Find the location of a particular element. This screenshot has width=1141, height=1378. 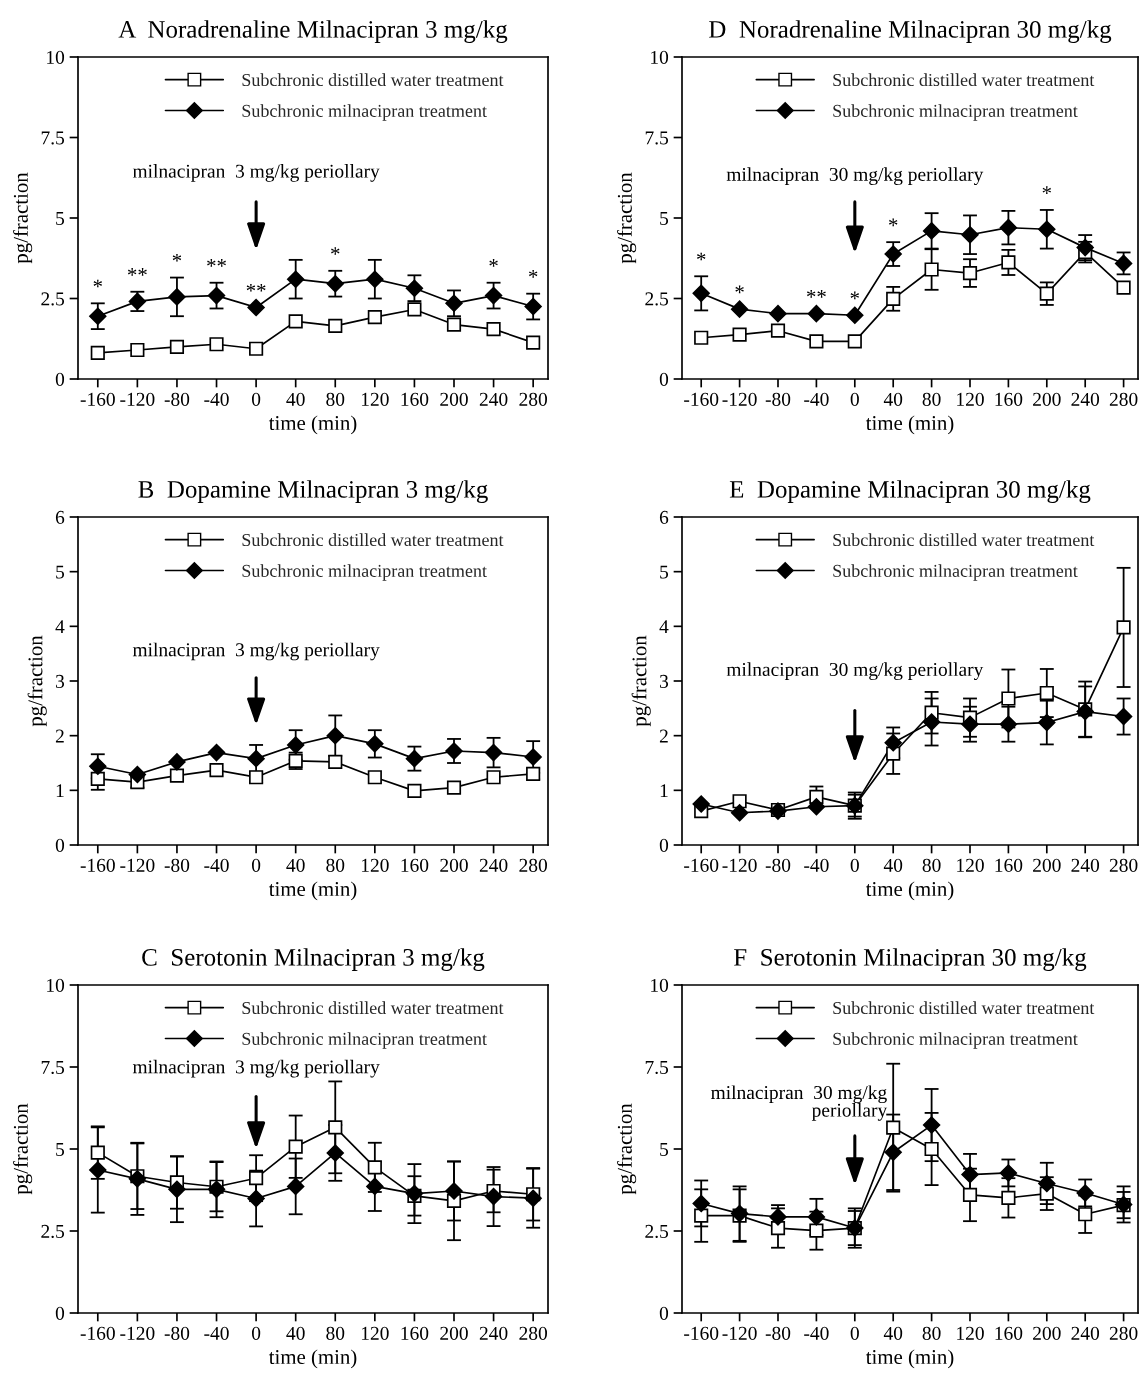

chart-title: C Serotonin Milnacipran 3 mg/kg is located at coordinates (313, 959).